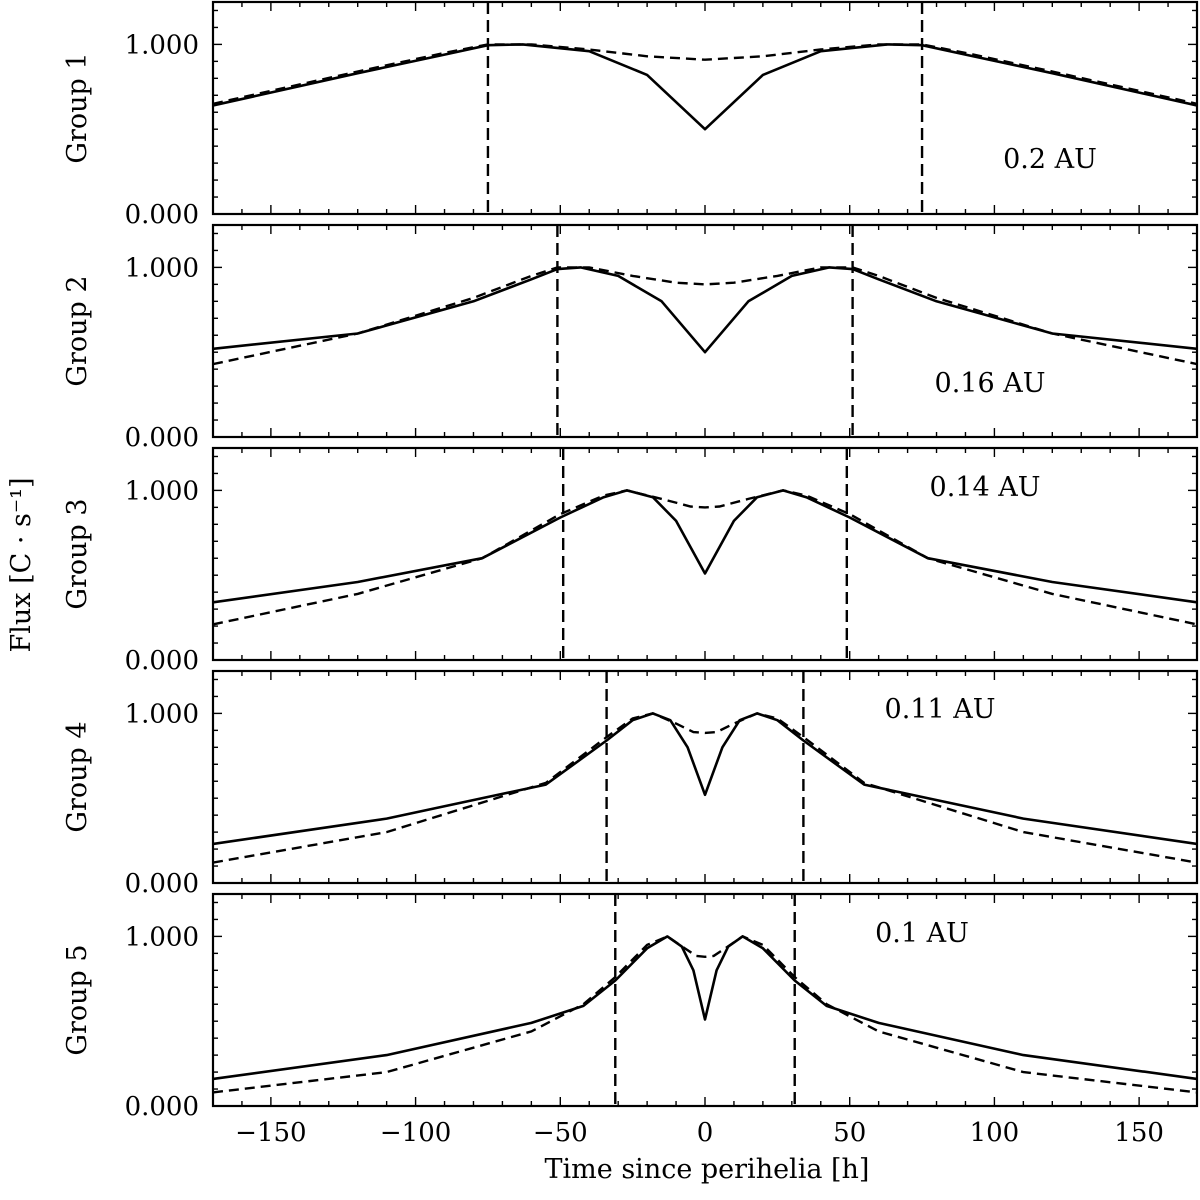 The width and height of the screenshot is (1200, 1200). I want to click on distance-label: 0.11 AU, so click(940, 709).